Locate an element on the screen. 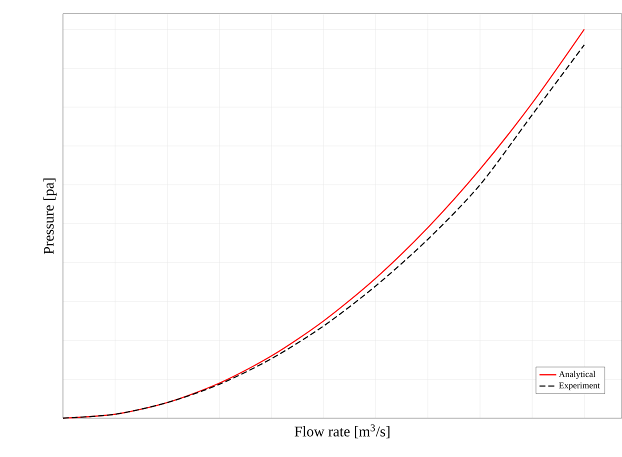 The width and height of the screenshot is (622, 457). y-axis-title: Pressure [pa] is located at coordinates (50, 216).